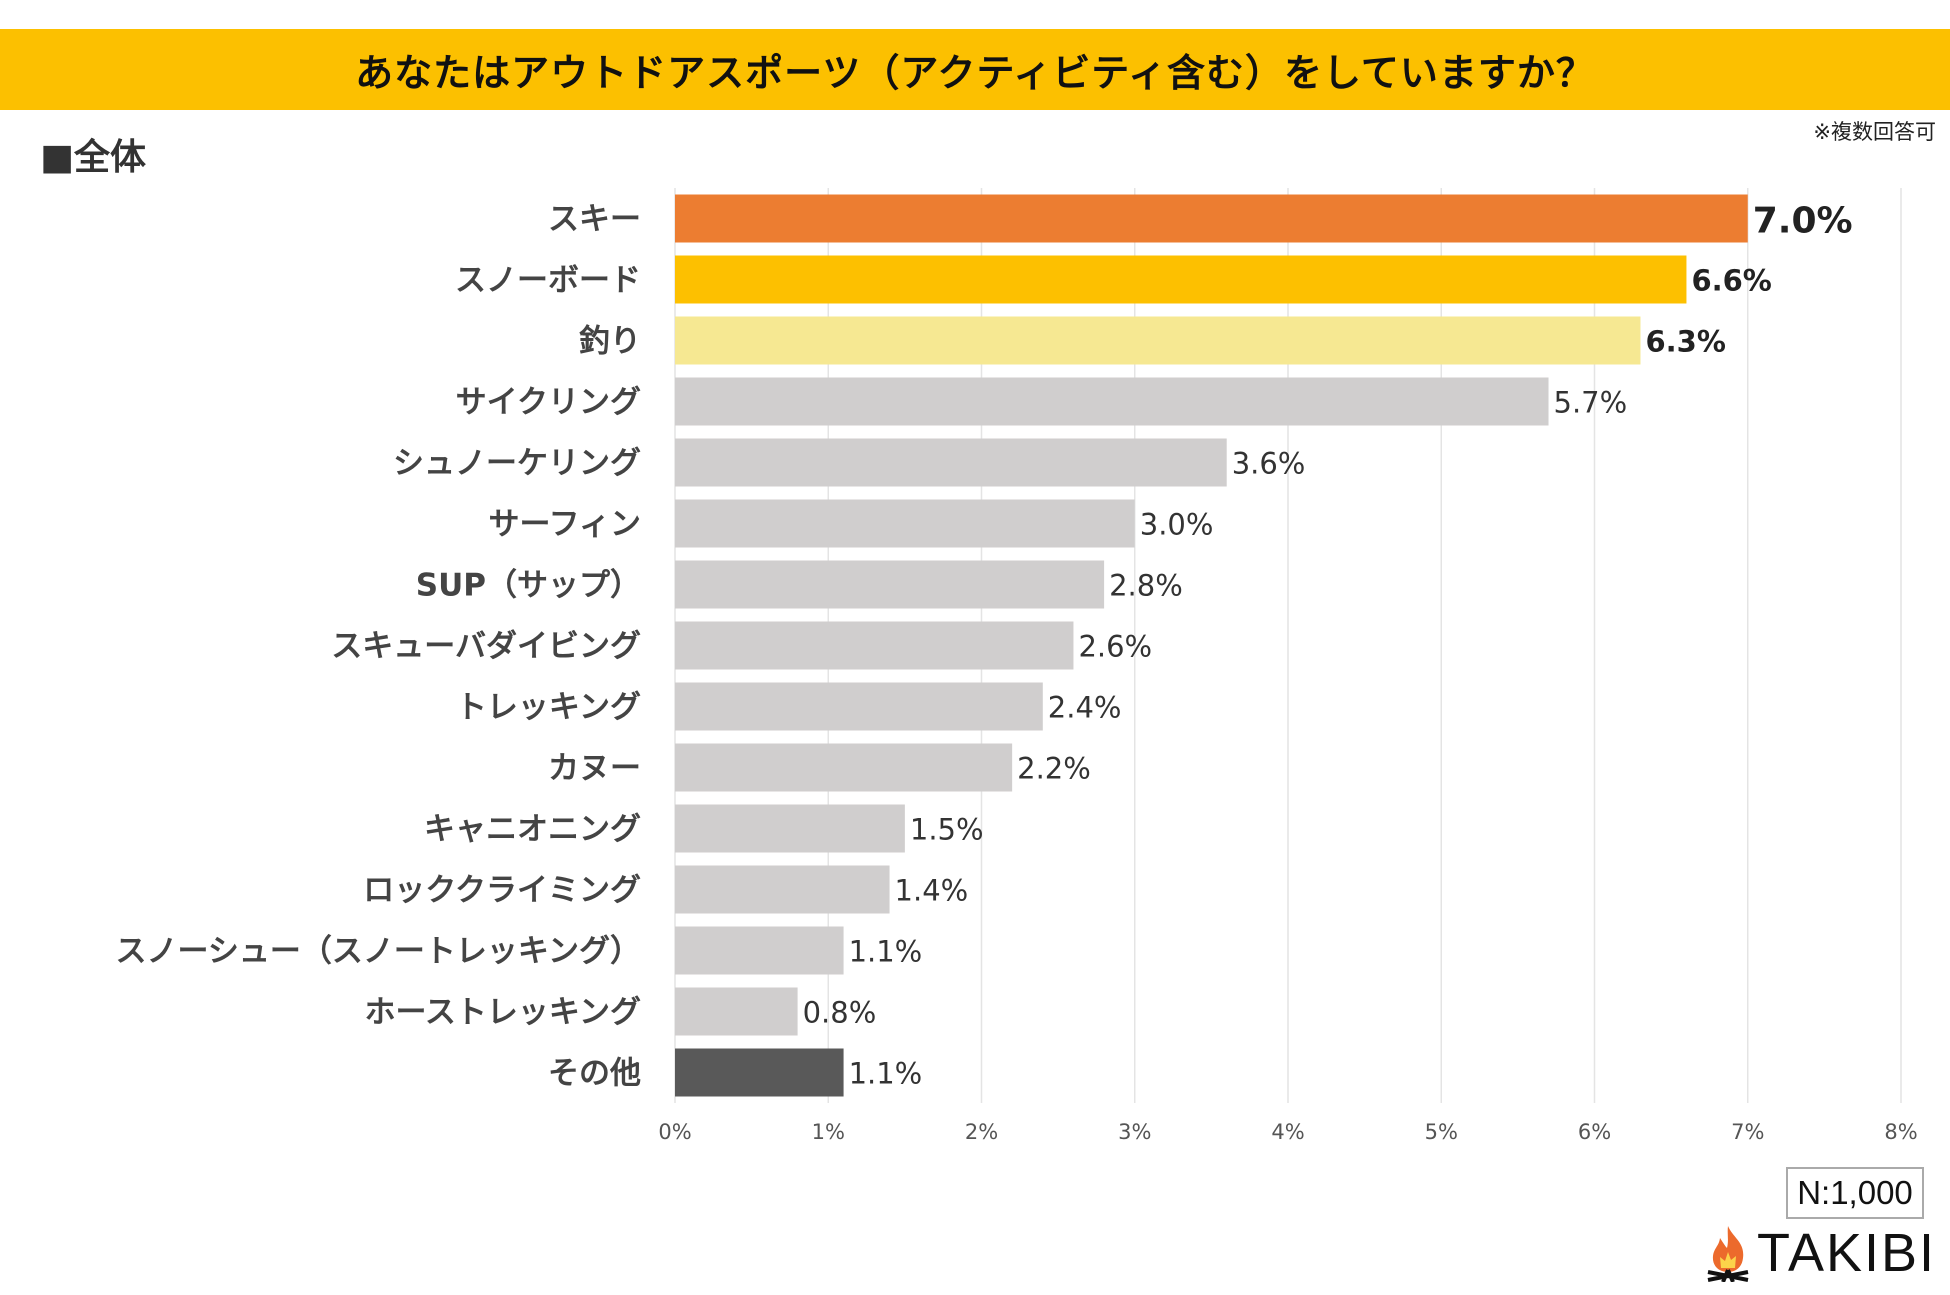 The image size is (1950, 1295). Describe the element at coordinates (1146, 586) in the screenshot. I see `data-label: 2.8%` at that location.